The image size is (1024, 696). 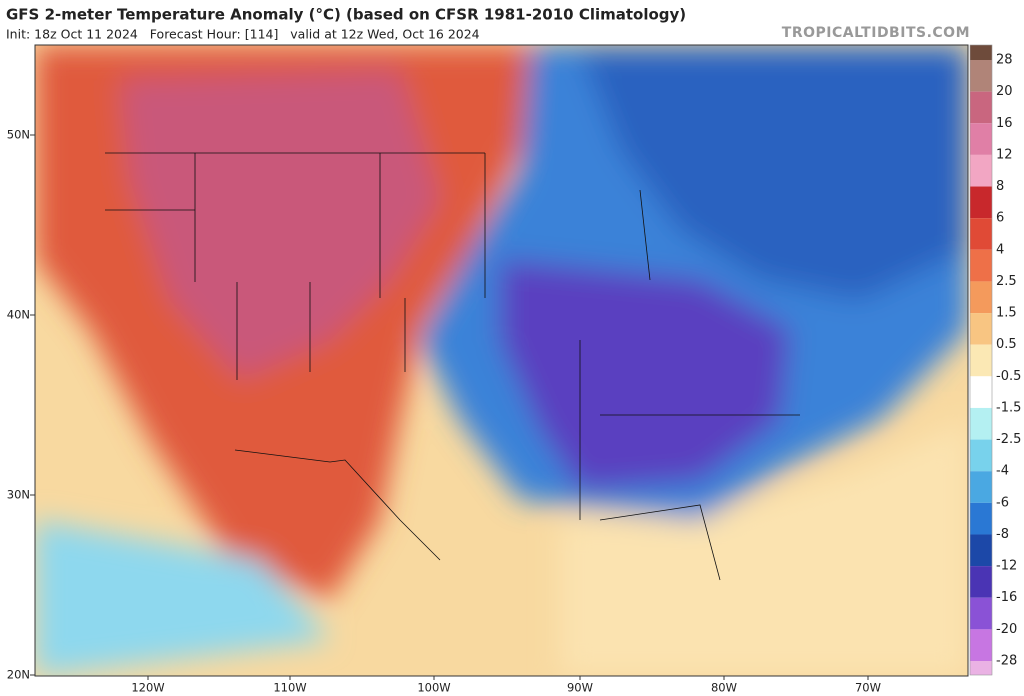 What do you see at coordinates (1006, 344) in the screenshot?
I see `colorbar-label: 0.5` at bounding box center [1006, 344].